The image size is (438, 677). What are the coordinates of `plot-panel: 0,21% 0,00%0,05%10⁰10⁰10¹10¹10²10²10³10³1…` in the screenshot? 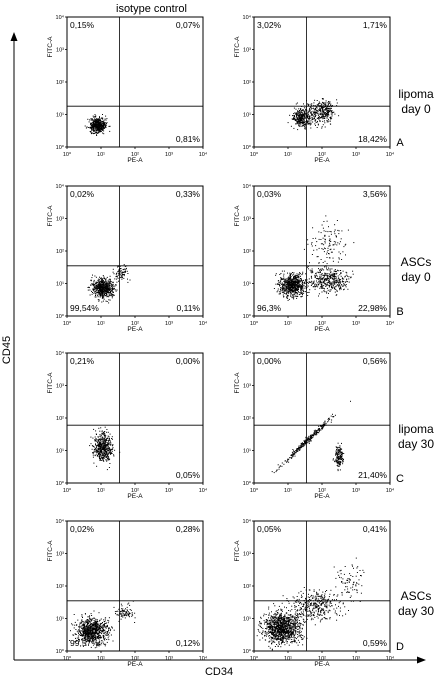 It's located at (127, 425).